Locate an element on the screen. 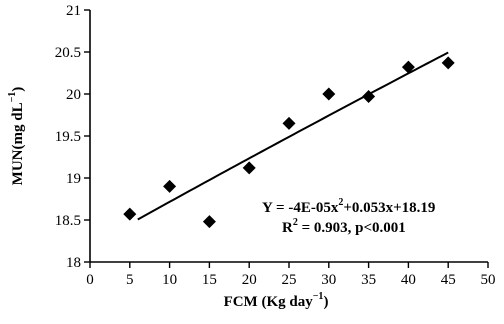 The image size is (504, 324). x-tick-label: 50 is located at coordinates (488, 280).